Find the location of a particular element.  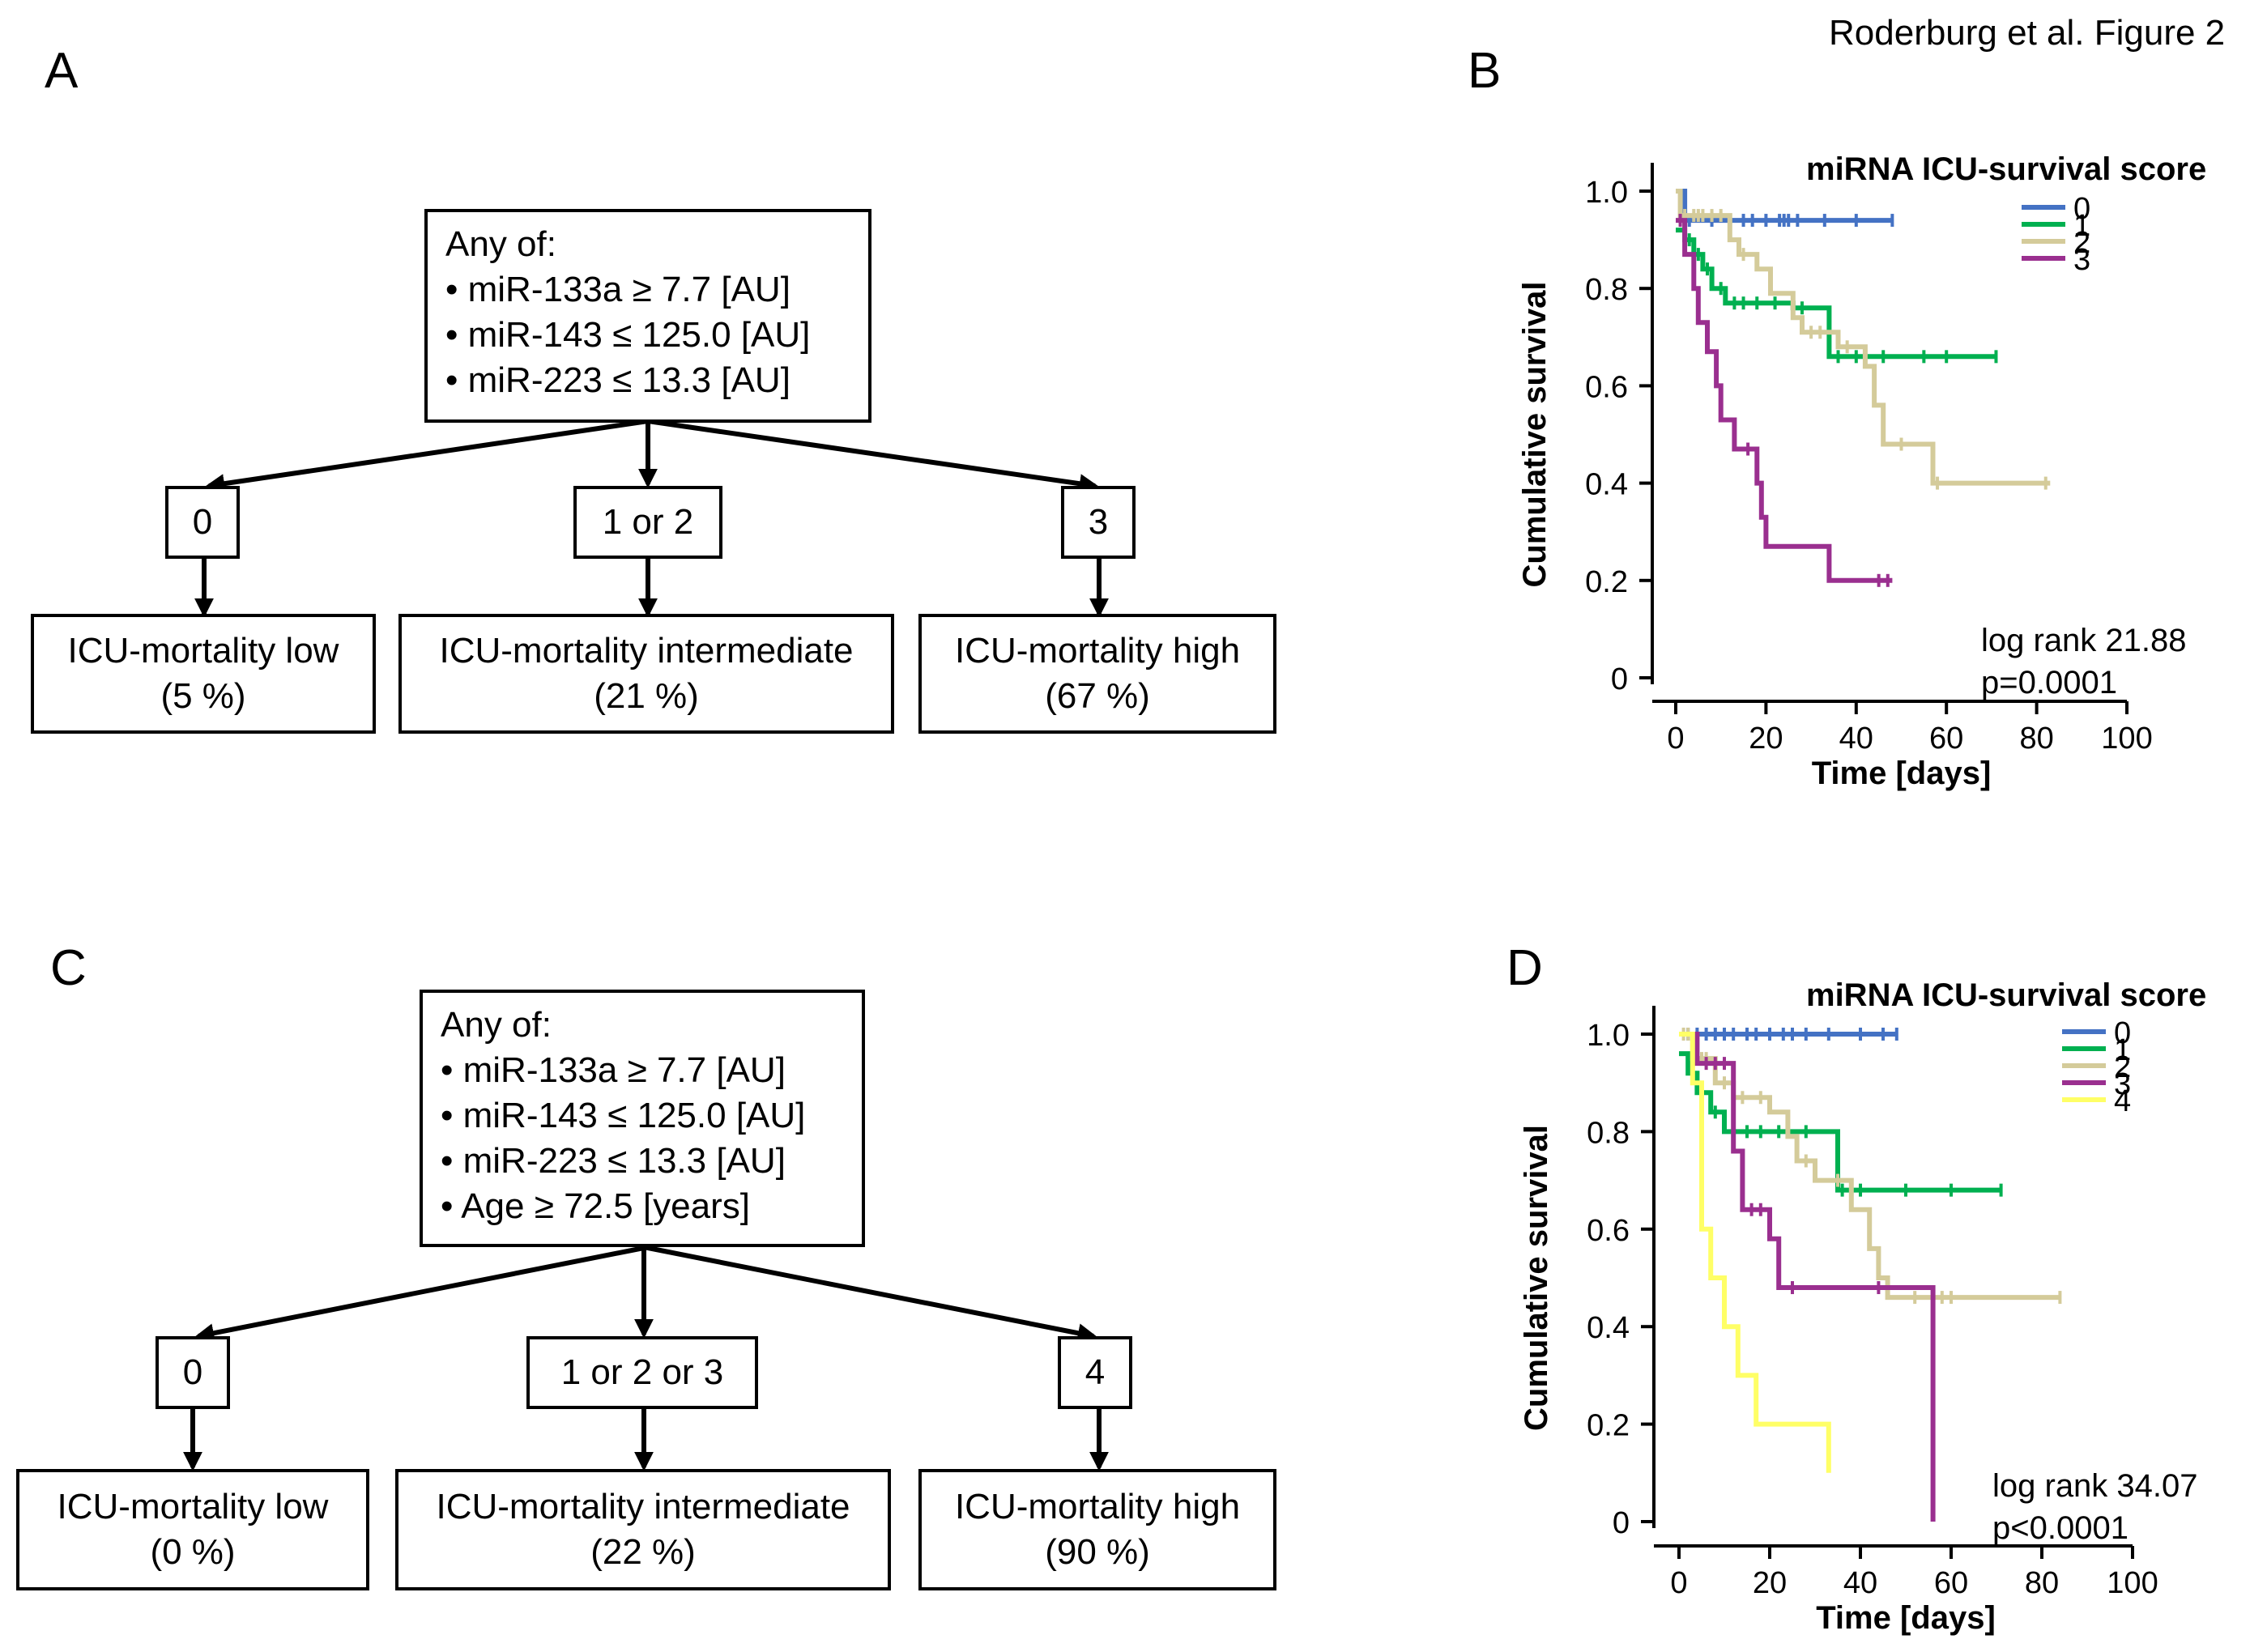

group-label: 3 is located at coordinates (1098, 522).